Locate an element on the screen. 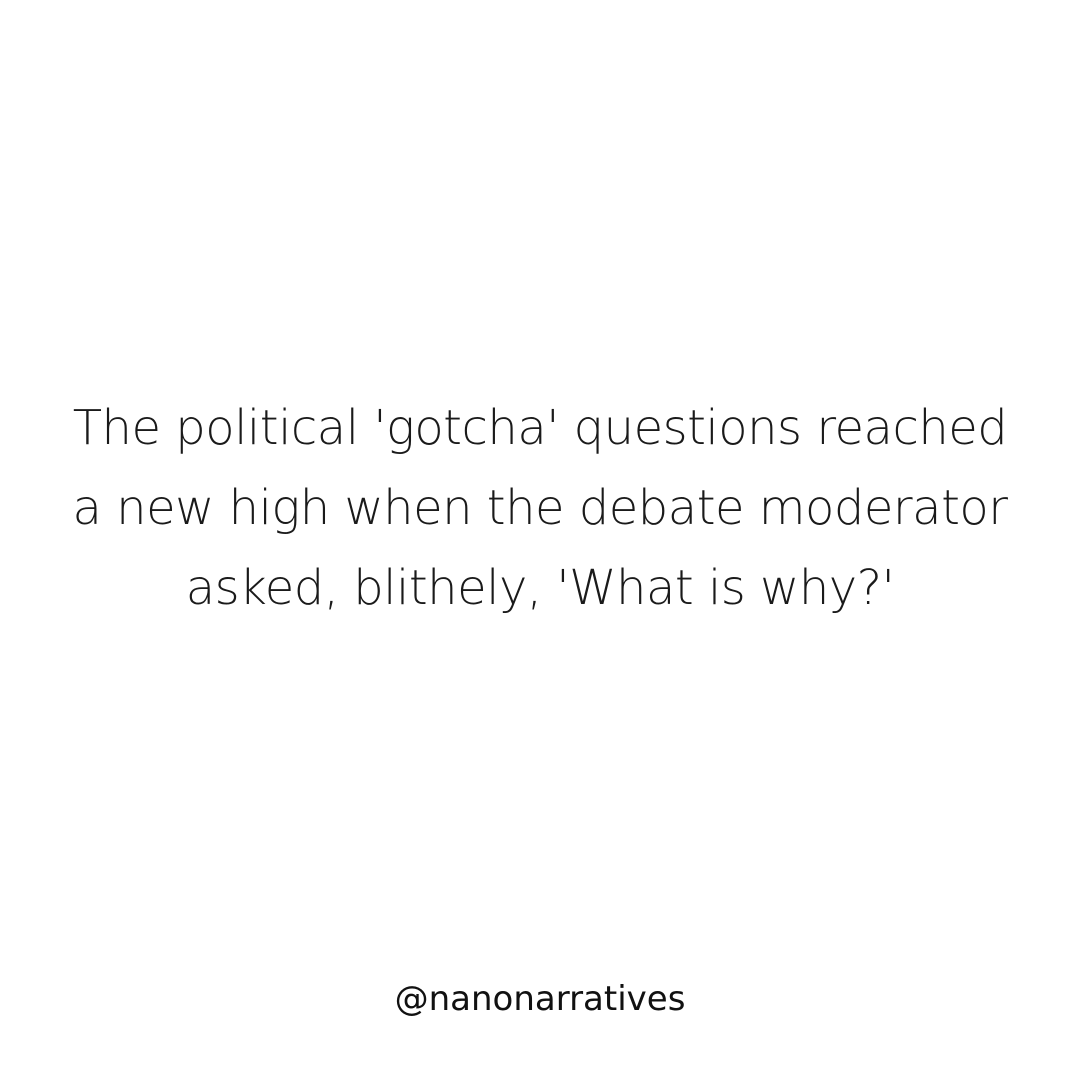 This screenshot has width=1080, height=1080. author-handle: @nanonarratives is located at coordinates (540, 999).